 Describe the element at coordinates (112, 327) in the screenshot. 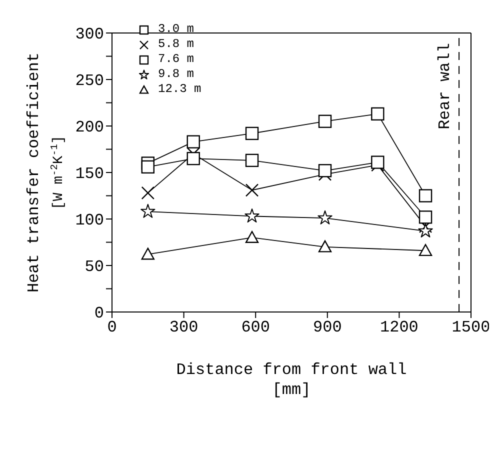

I see `x-tick-label: 0` at that location.